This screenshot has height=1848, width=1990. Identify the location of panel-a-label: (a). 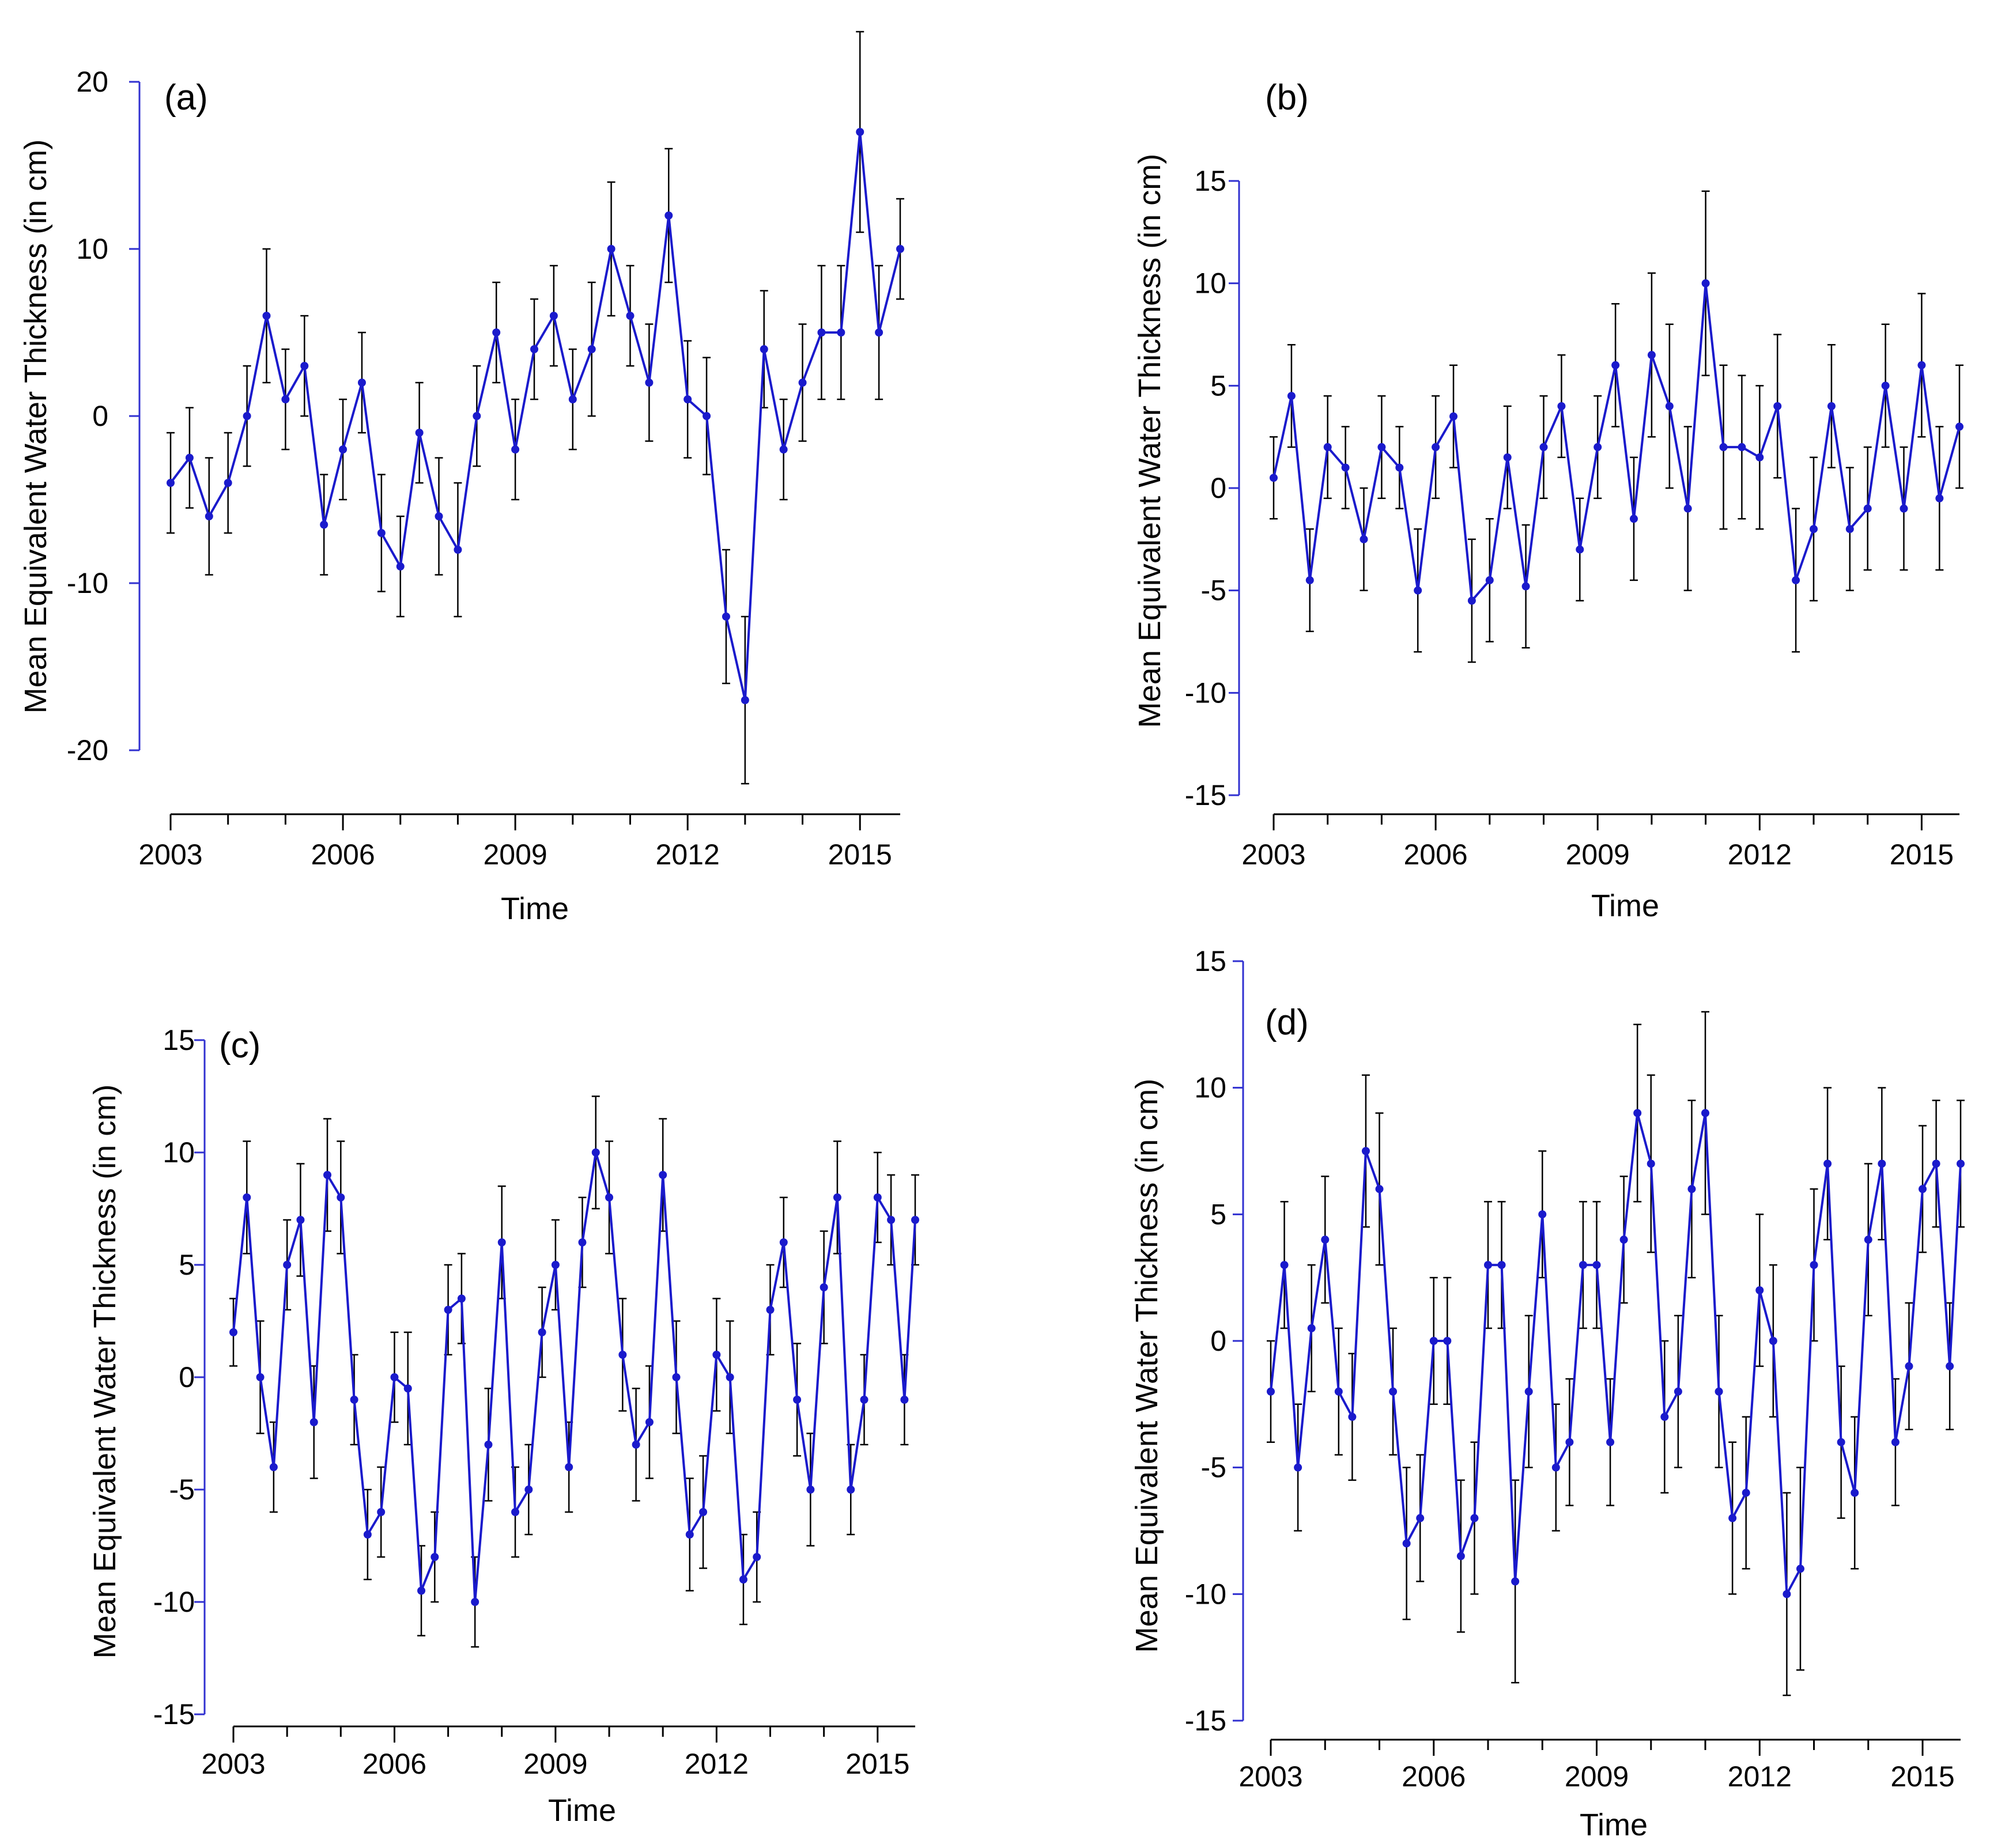
(186, 98).